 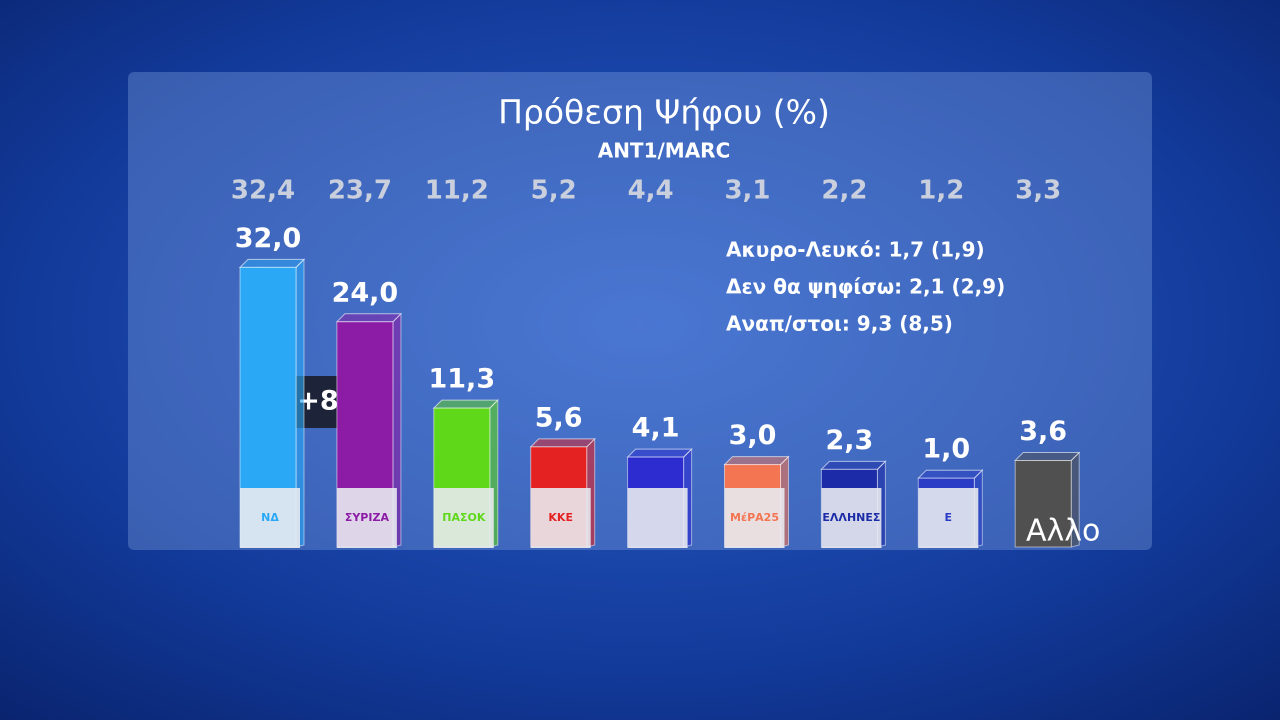 I want to click on previous-value-label: 1,2, so click(x=941, y=191).